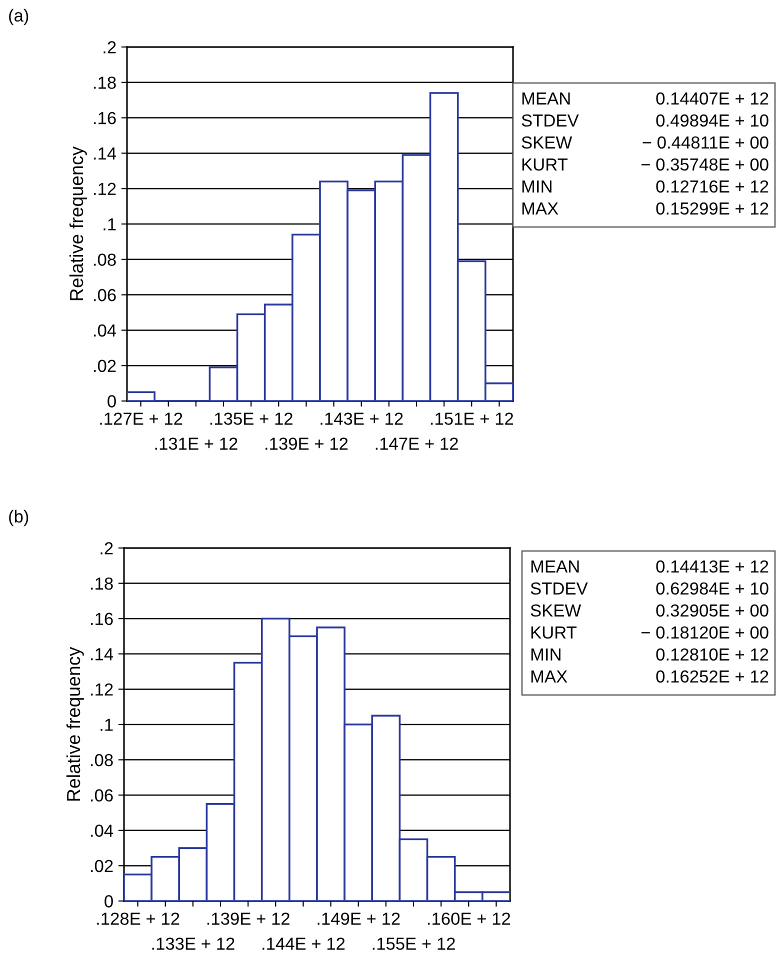 The height and width of the screenshot is (967, 779). I want to click on text: MAX 0.15299E + 12, so click(645, 208).